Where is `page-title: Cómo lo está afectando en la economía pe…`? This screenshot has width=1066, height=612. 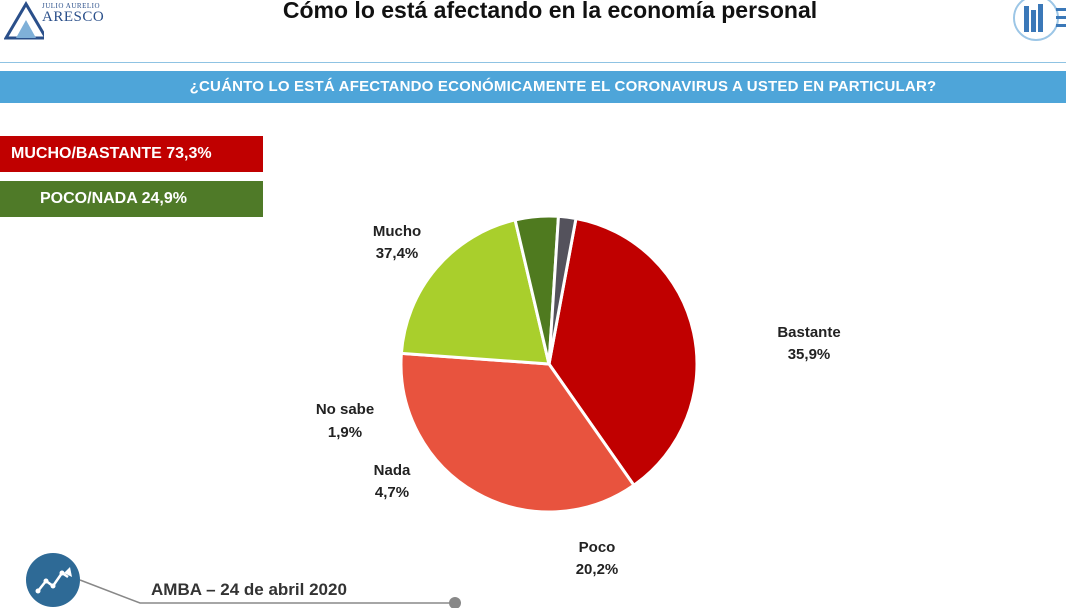 page-title: Cómo lo está afectando en la economía pe… is located at coordinates (550, 11).